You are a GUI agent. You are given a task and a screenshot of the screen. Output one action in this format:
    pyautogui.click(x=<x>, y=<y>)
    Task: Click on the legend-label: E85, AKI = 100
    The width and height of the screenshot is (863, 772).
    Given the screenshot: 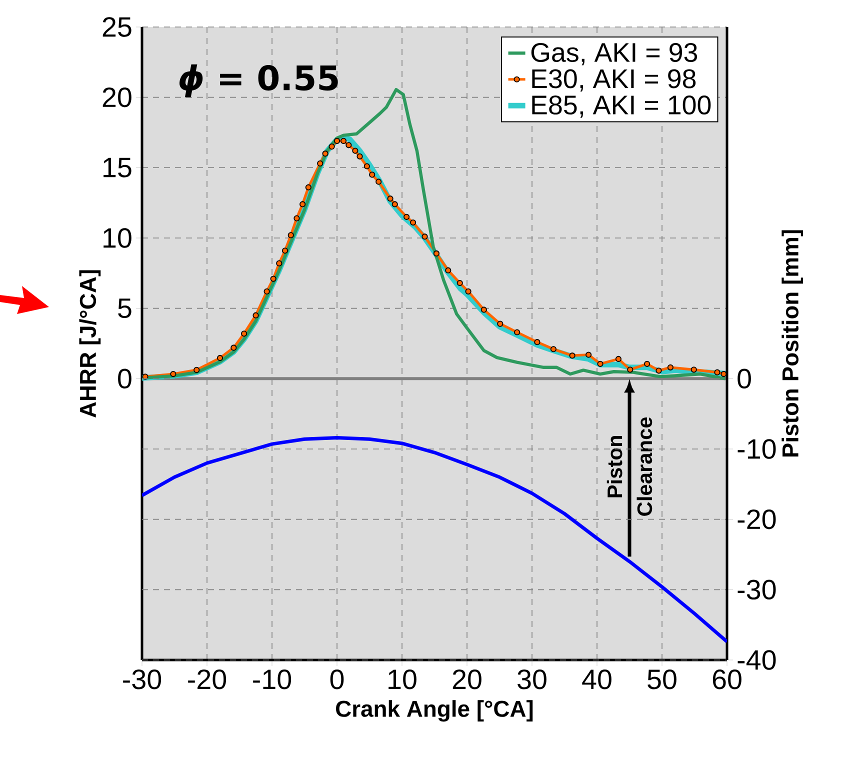 What is the action you would take?
    pyautogui.click(x=621, y=107)
    